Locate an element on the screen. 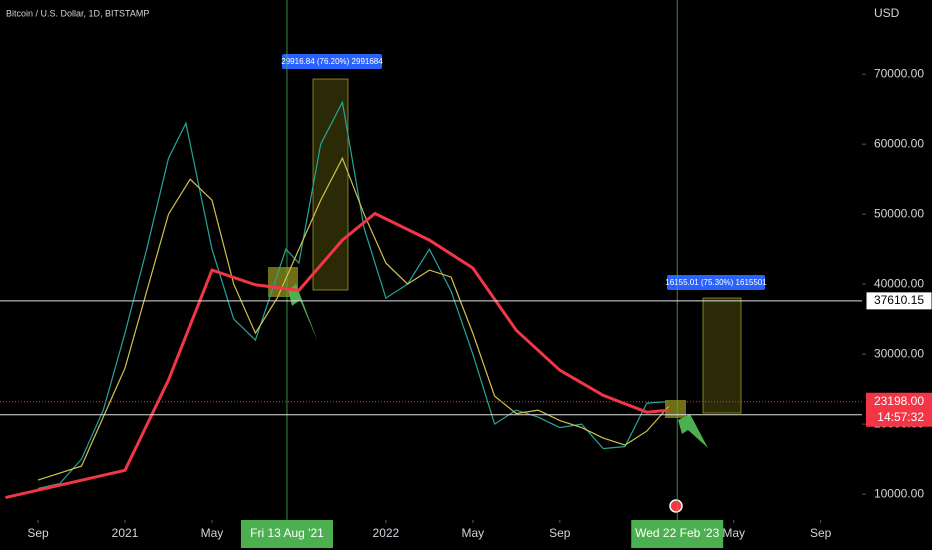  last-price-box is located at coordinates (899, 409).